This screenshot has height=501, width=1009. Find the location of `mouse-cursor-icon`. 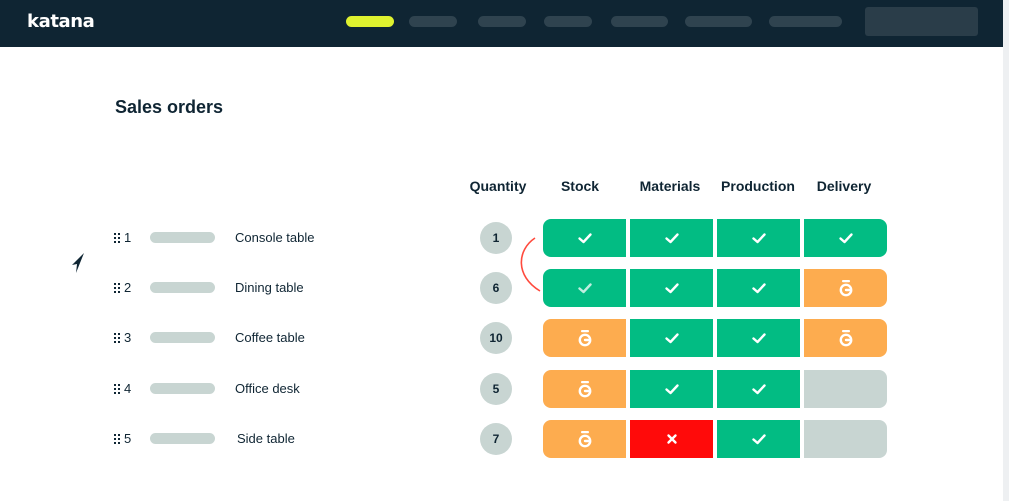

mouse-cursor-icon is located at coordinates (78, 263).